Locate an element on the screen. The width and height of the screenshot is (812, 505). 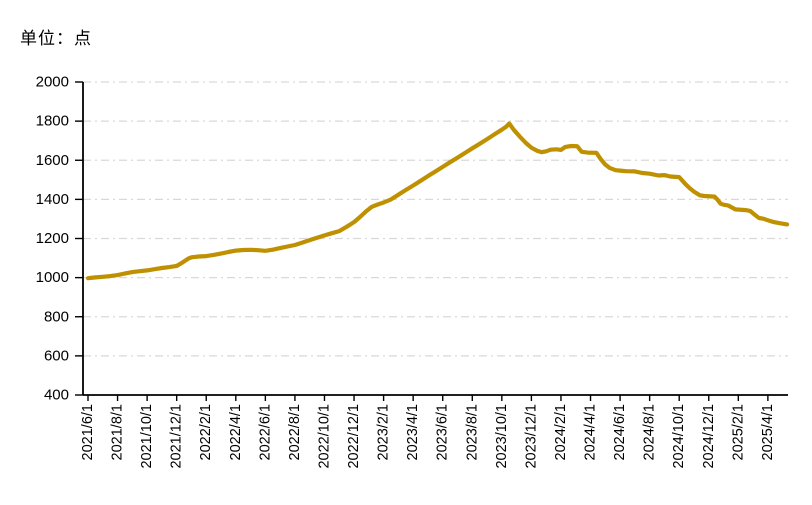
x-tick-label: 2021/6/1 is located at coordinates (88, 432).